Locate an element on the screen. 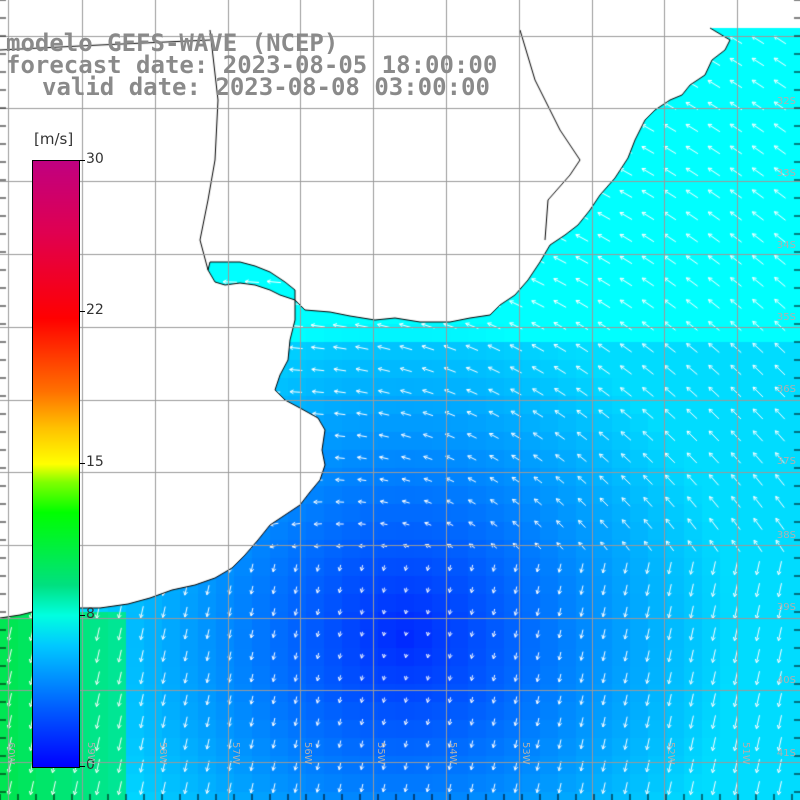  longitude-label: 51W is located at coordinates (745, 753).